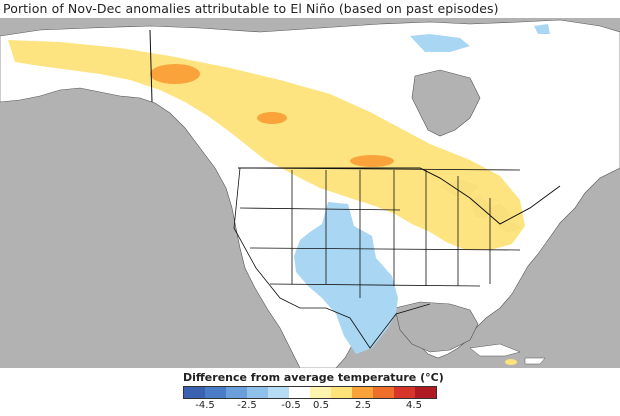 This screenshot has width=620, height=416. Describe the element at coordinates (446, 103) in the screenshot. I see `hudson-bay` at that location.